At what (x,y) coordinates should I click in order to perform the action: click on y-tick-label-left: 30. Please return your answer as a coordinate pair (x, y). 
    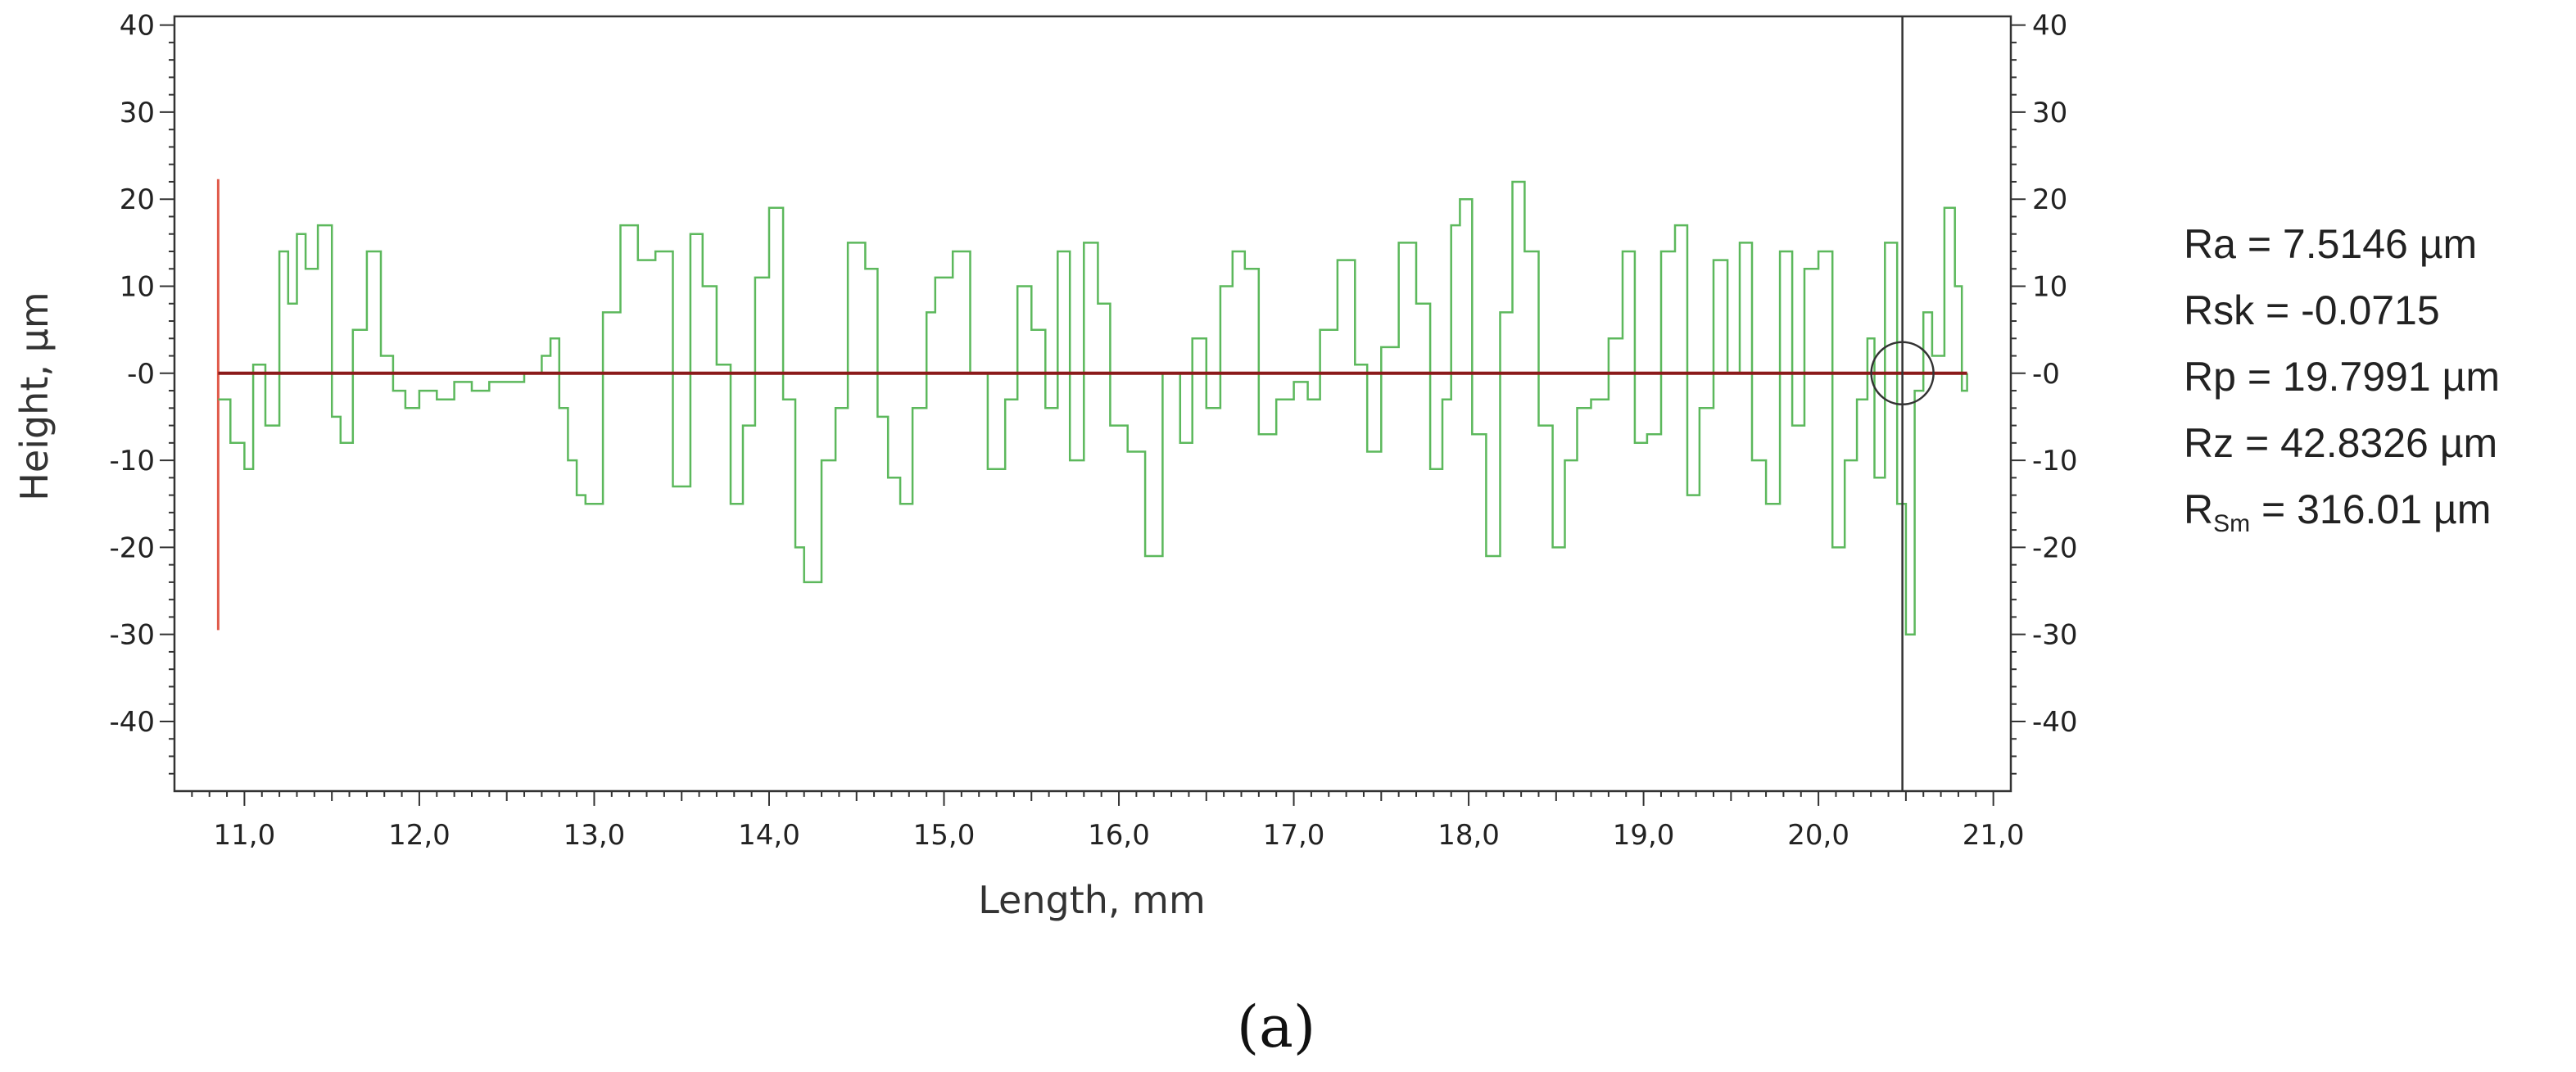
    Looking at the image, I should click on (137, 113).